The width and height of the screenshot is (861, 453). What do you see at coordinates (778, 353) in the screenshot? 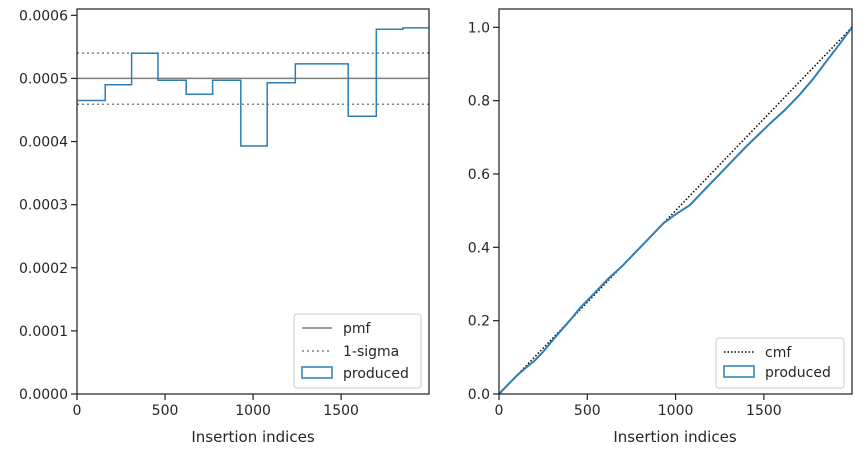
I see `legend-cmf-label: cmf` at bounding box center [778, 353].